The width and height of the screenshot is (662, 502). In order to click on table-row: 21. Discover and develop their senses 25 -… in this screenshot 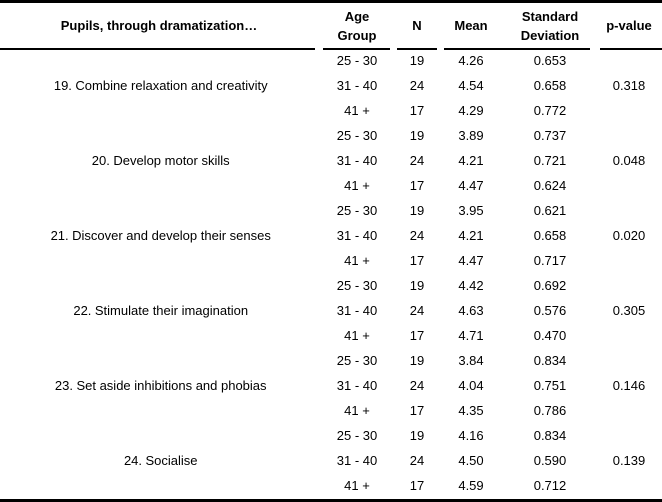, I will do `click(331, 220)`.